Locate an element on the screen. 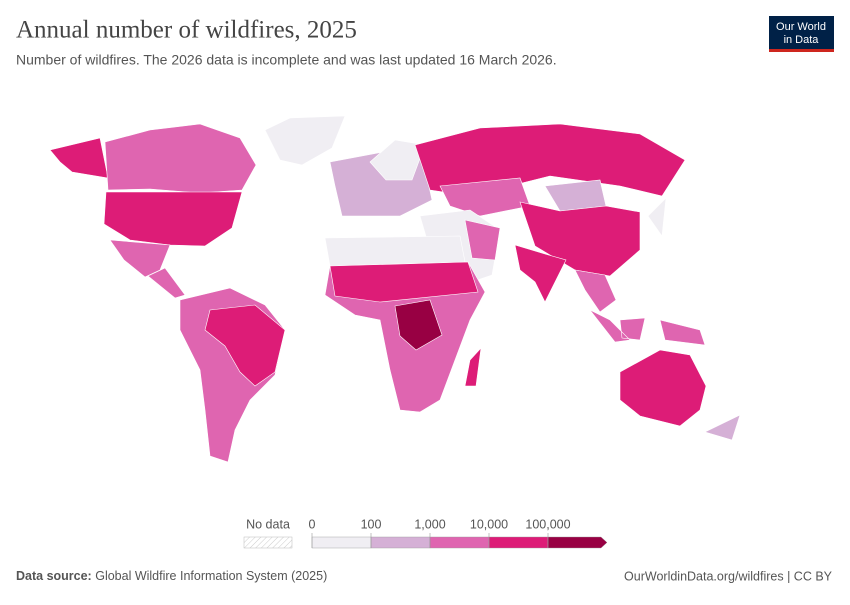 The height and width of the screenshot is (605, 850). logo: Our World in Data is located at coordinates (801, 34).